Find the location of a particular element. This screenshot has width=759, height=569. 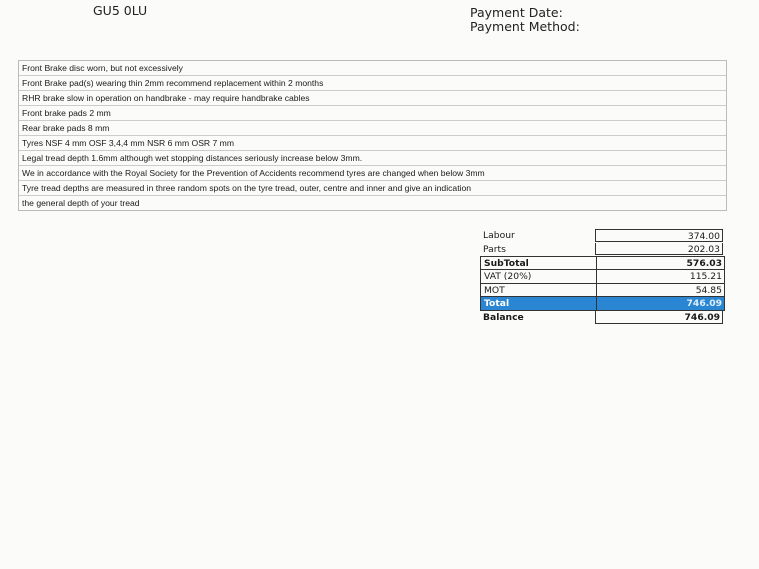

mot-value: 54.85 is located at coordinates (660, 290).